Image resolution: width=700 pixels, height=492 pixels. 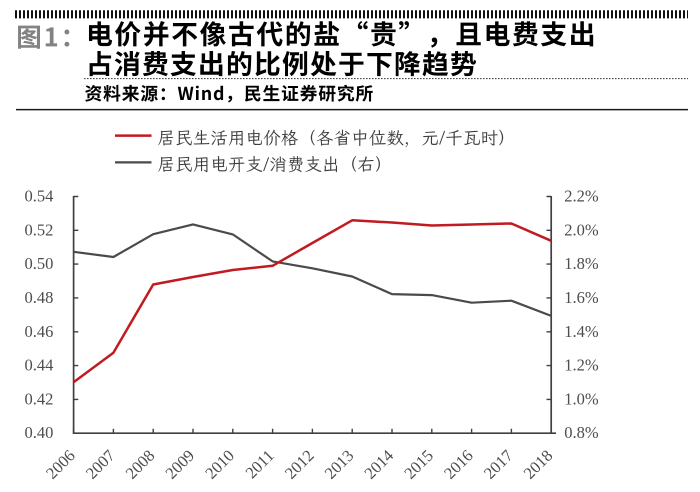 I want to click on svg-text: 1.8%, so click(x=581, y=263).